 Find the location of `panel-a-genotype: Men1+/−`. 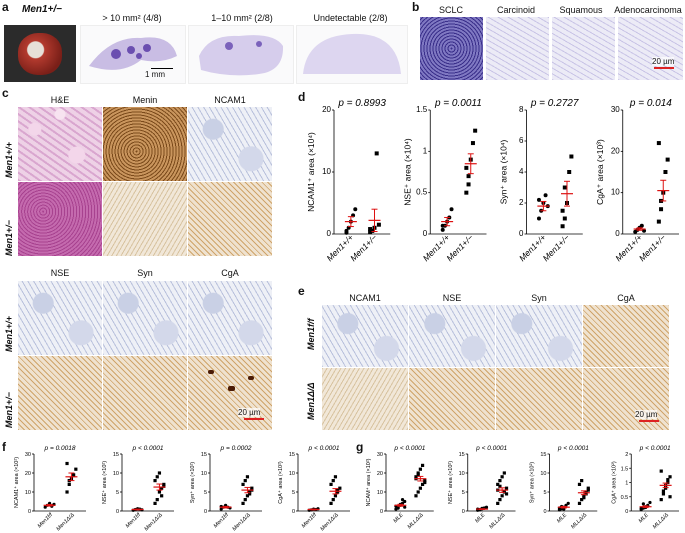

panel-a-genotype: Men1+/− is located at coordinates (42, 9).